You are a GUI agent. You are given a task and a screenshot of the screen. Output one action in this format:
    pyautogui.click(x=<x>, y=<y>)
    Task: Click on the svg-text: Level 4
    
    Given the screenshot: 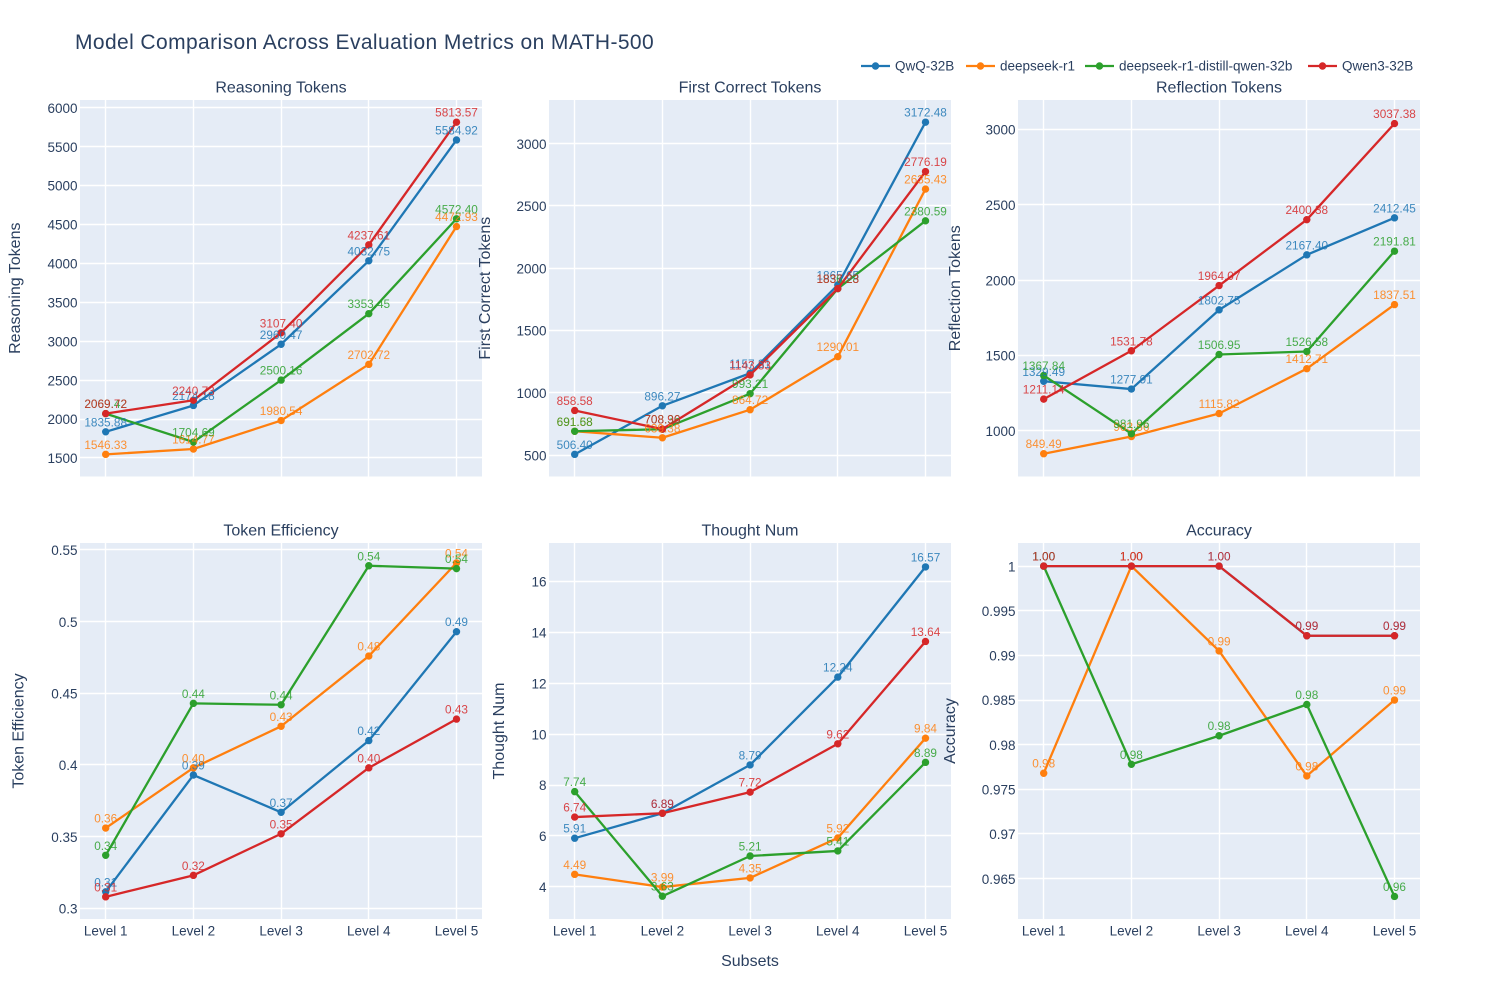 What is the action you would take?
    pyautogui.click(x=1307, y=931)
    